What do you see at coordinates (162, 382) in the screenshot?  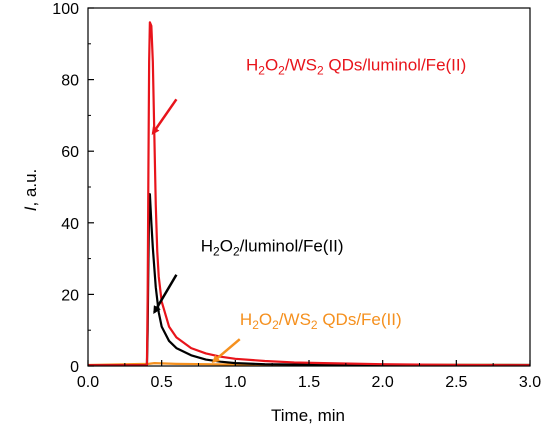 I see `x-tick-label: 0.5` at bounding box center [162, 382].